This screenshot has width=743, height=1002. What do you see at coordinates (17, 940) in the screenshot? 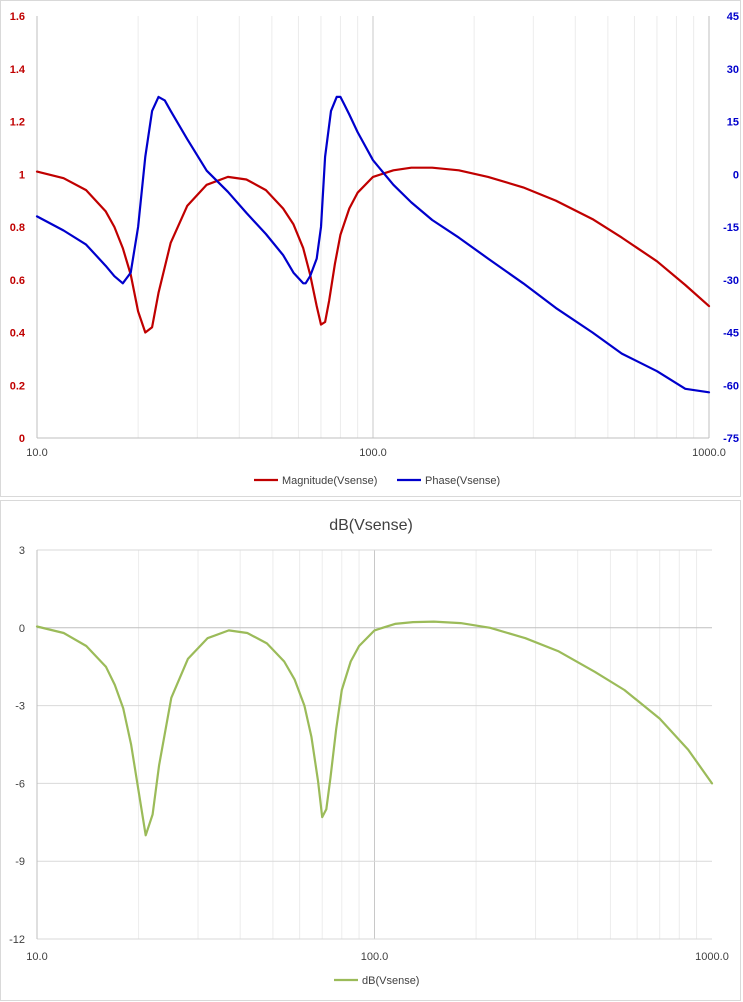
I see `y-tick-label: -12` at bounding box center [17, 940].